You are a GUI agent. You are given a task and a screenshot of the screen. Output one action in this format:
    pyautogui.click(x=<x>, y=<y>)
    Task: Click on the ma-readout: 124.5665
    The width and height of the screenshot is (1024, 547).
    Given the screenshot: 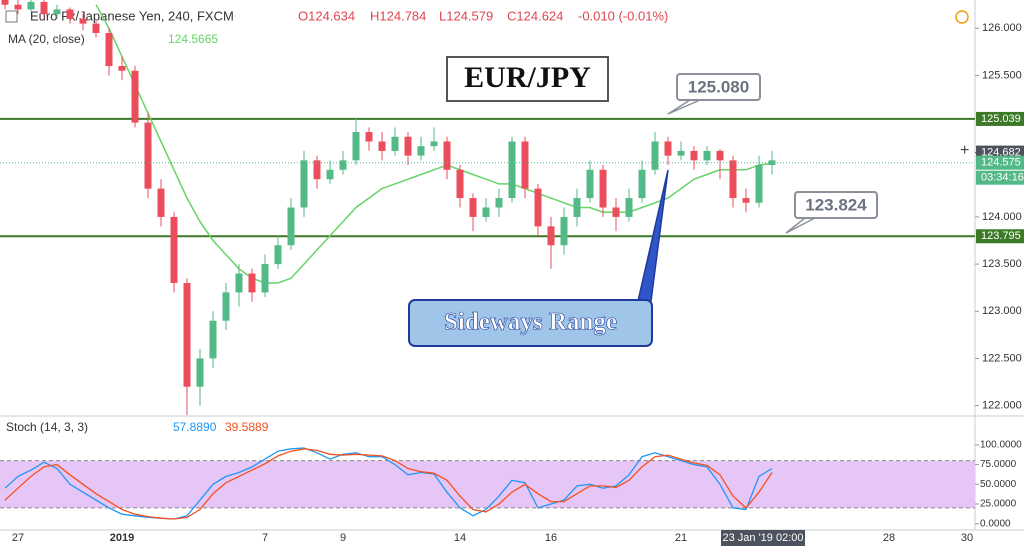 What is the action you would take?
    pyautogui.click(x=193, y=39)
    